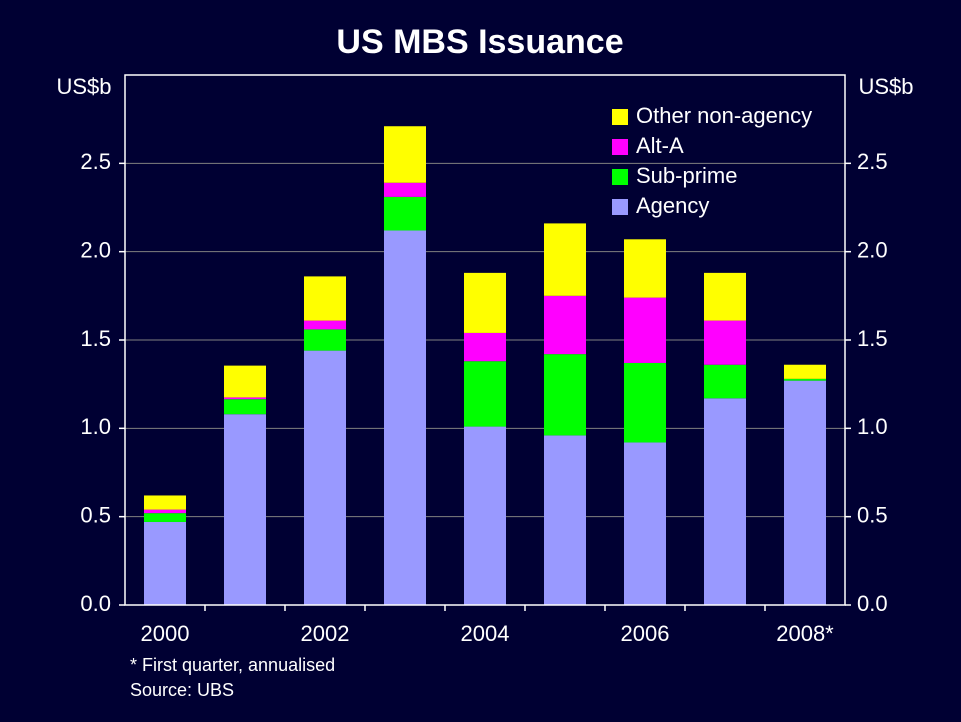 Image resolution: width=961 pixels, height=722 pixels. What do you see at coordinates (805, 633) in the screenshot?
I see `x-tick-label: 2008*` at bounding box center [805, 633].